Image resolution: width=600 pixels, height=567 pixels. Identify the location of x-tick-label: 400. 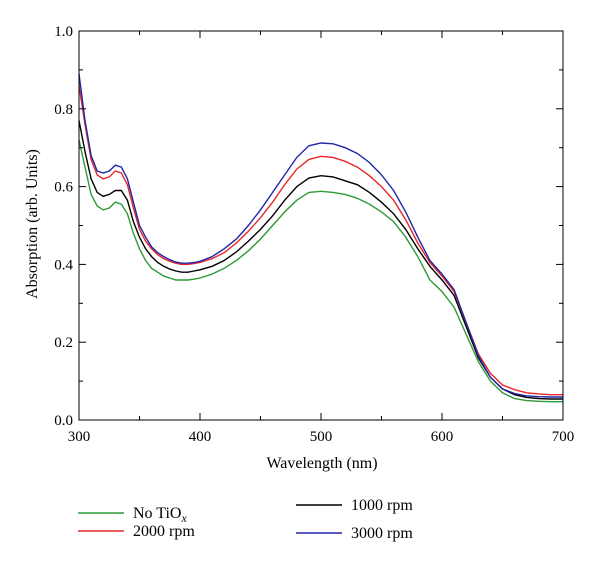
(200, 437).